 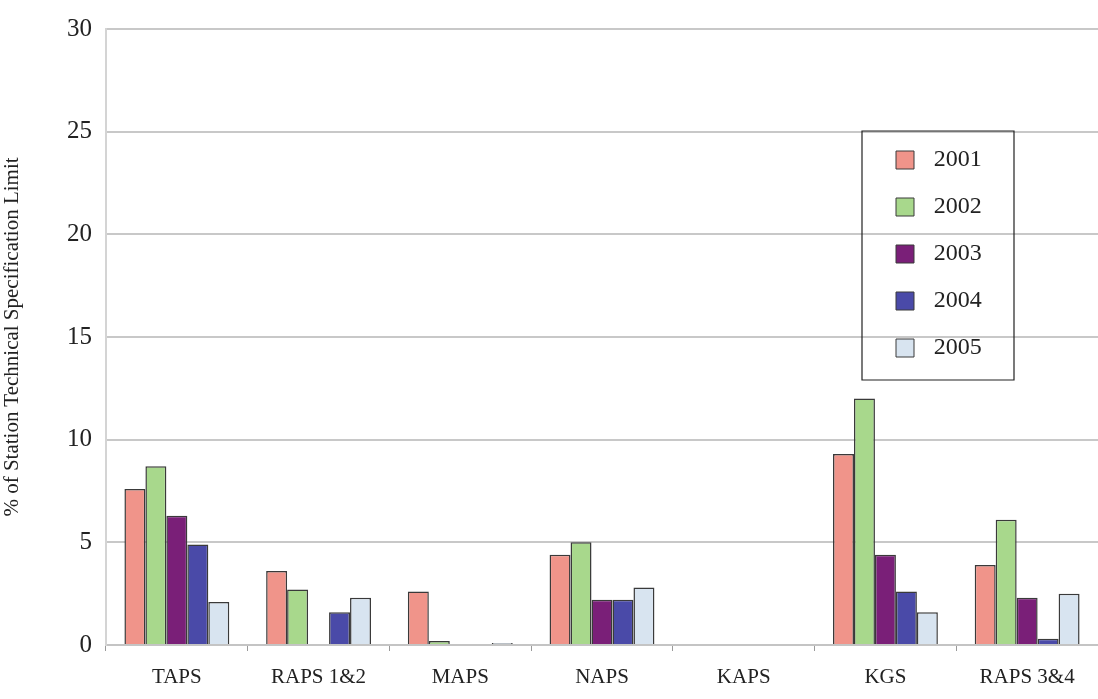 I want to click on legend-label: 2005, so click(x=957, y=346).